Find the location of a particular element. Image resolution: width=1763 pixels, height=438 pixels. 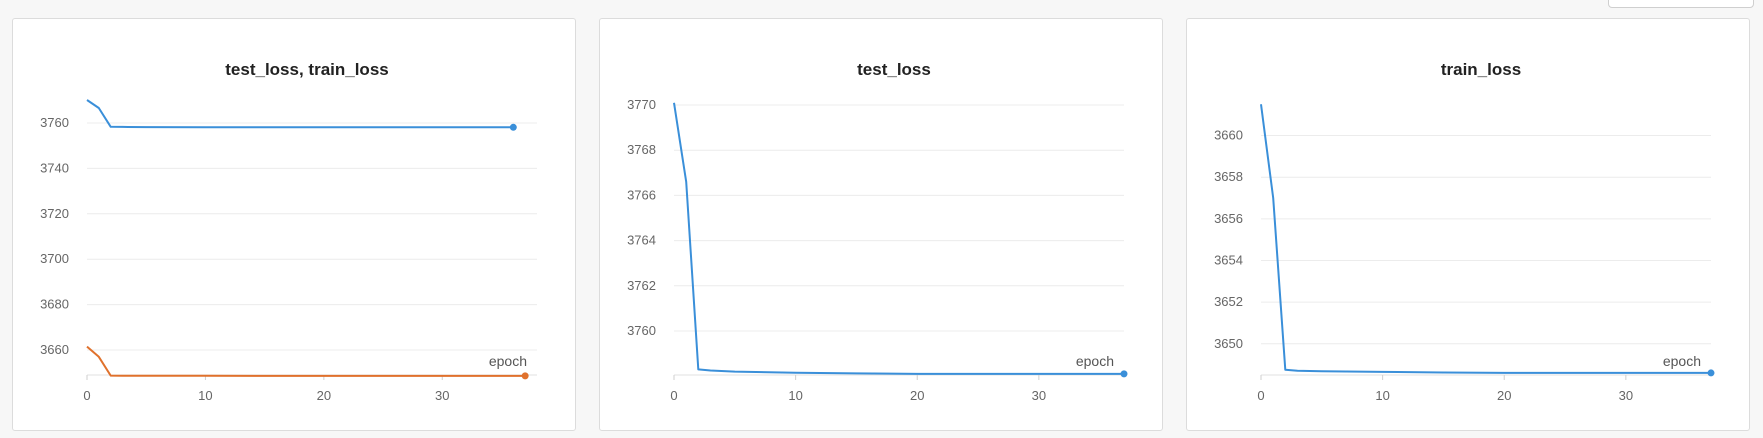

y-tick-label: 3650 is located at coordinates (1228, 343).